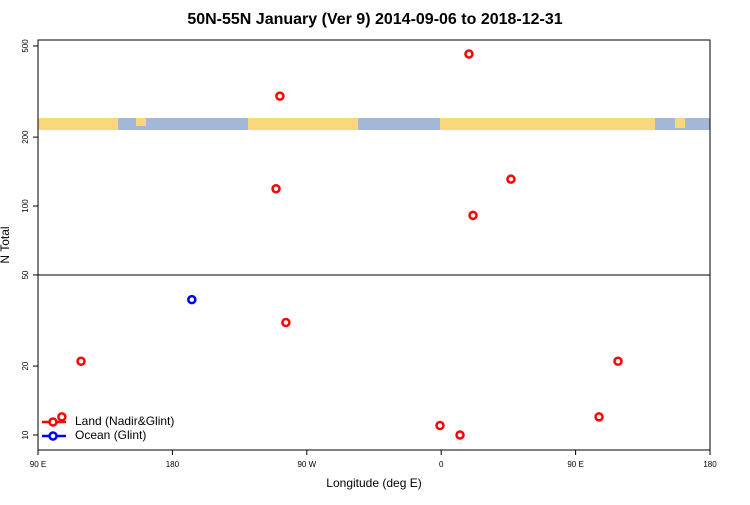  Describe the element at coordinates (25, 206) in the screenshot. I see `y-tick-label: 100` at that location.